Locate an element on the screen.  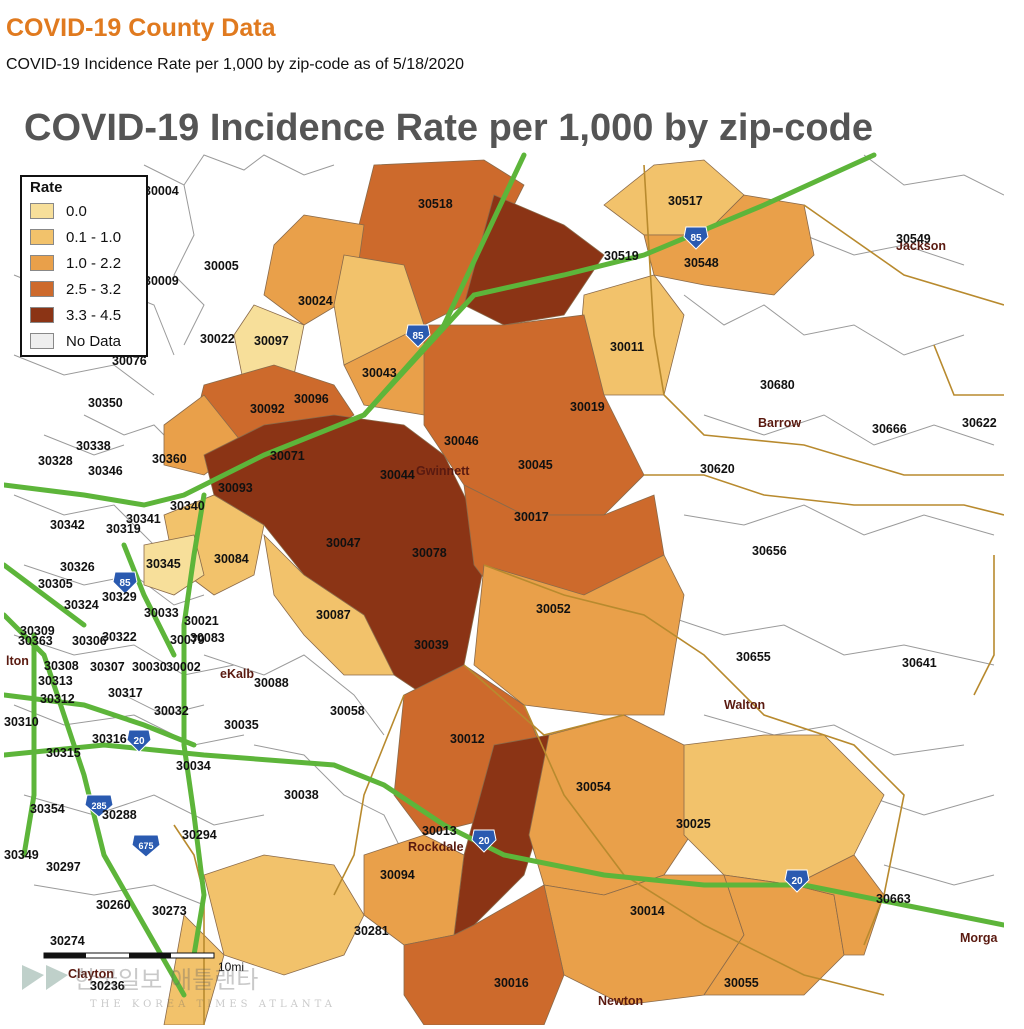
zip-label: 30317 is located at coordinates (125, 693).